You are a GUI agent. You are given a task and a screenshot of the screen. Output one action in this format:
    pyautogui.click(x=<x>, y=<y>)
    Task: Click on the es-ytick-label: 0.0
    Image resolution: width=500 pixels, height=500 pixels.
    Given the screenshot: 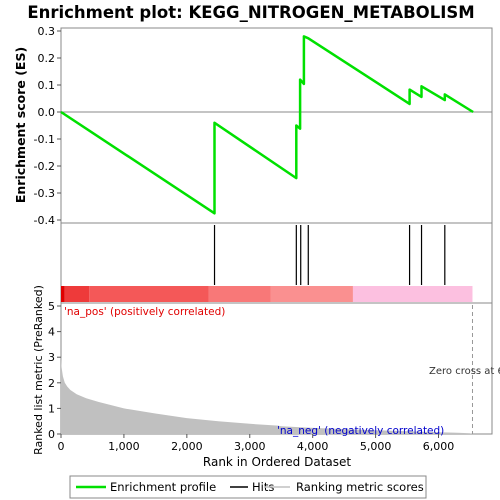 What is the action you would take?
    pyautogui.click(x=47, y=112)
    